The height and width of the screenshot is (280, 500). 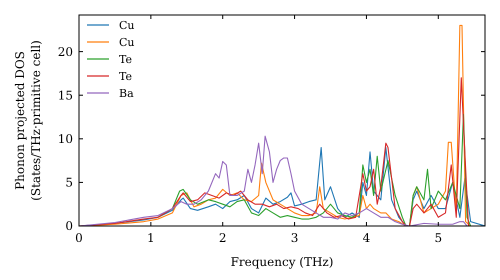 I want to click on x-tick-label: 5, so click(x=438, y=238).